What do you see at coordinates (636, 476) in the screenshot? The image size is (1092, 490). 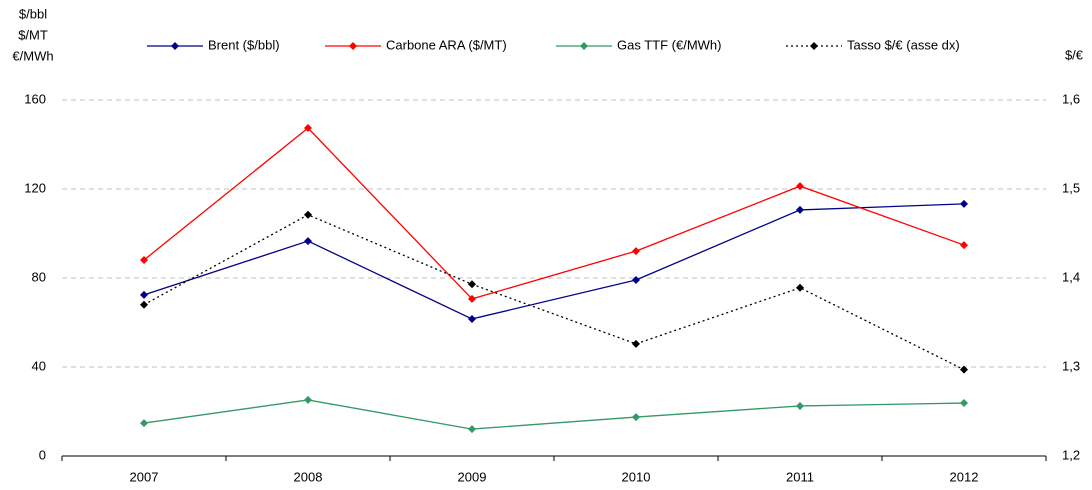 I see `x-tick-label: 2010` at bounding box center [636, 476].